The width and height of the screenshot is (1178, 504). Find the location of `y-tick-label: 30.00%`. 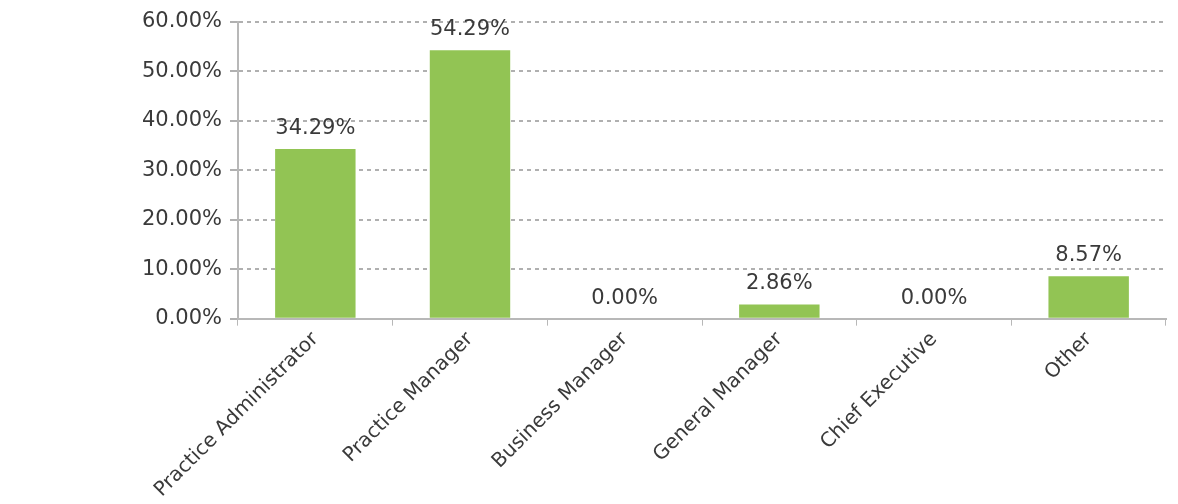

y-tick-label: 30.00% is located at coordinates (181, 168).